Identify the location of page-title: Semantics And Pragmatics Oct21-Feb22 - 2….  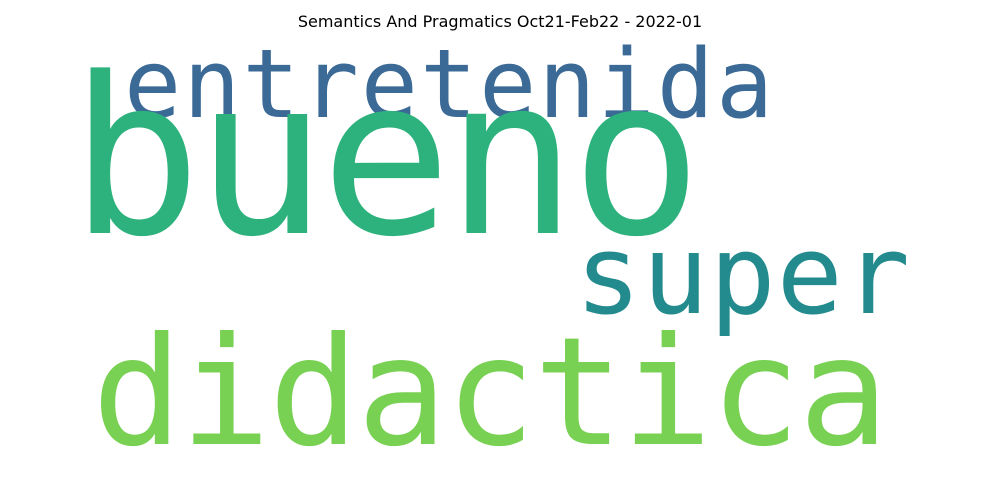
(500, 21).